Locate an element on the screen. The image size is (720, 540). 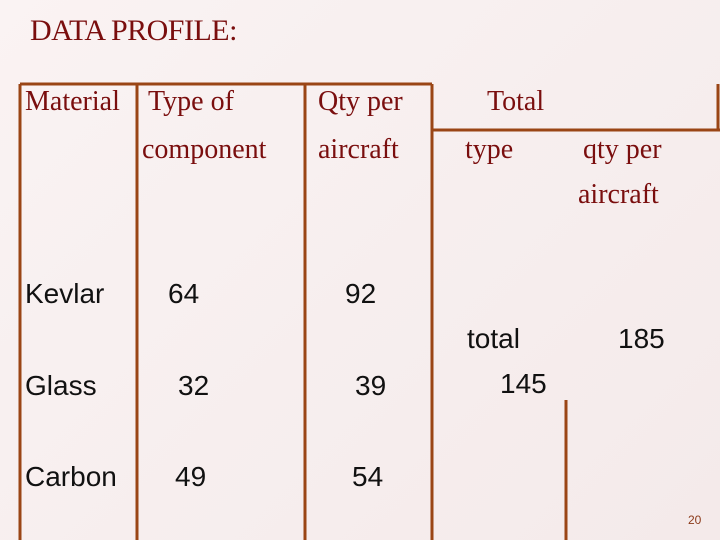
cell: 54 is located at coordinates (368, 476).